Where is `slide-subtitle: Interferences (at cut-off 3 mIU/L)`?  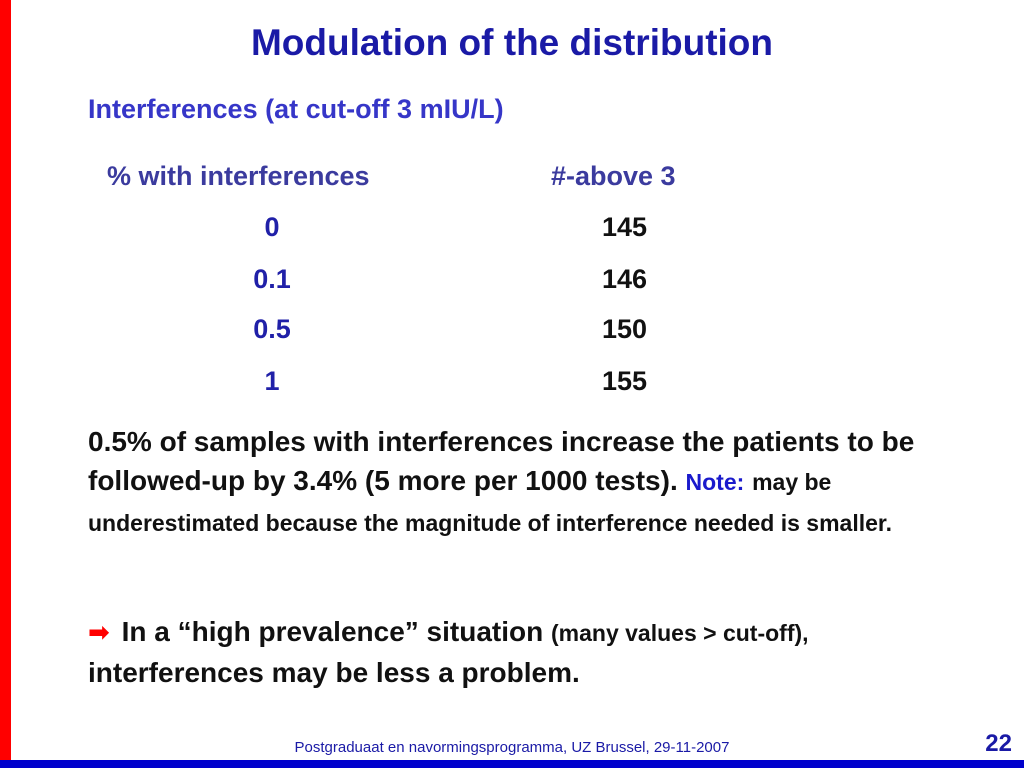
slide-subtitle: Interferences (at cut-off 3 mIU/L) is located at coordinates (296, 109).